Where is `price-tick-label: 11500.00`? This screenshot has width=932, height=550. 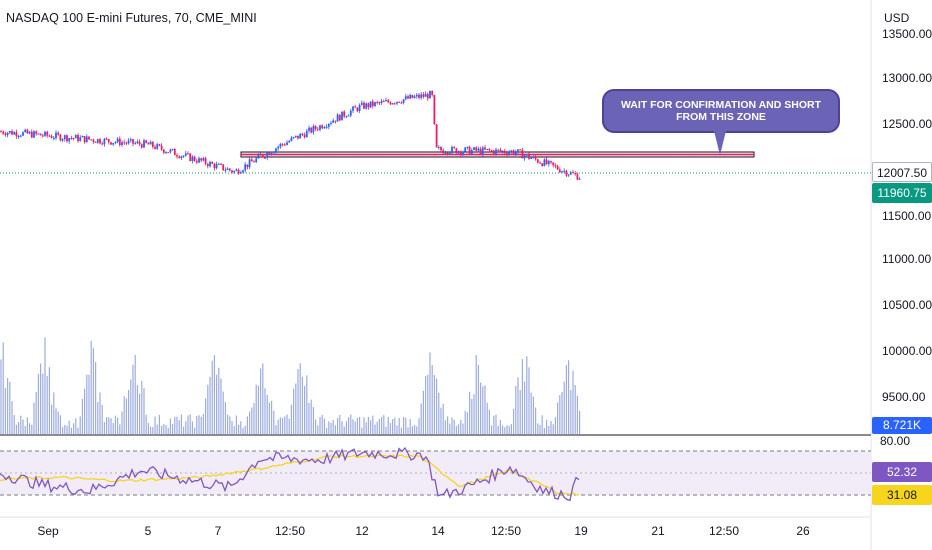 price-tick-label: 11500.00 is located at coordinates (907, 216).